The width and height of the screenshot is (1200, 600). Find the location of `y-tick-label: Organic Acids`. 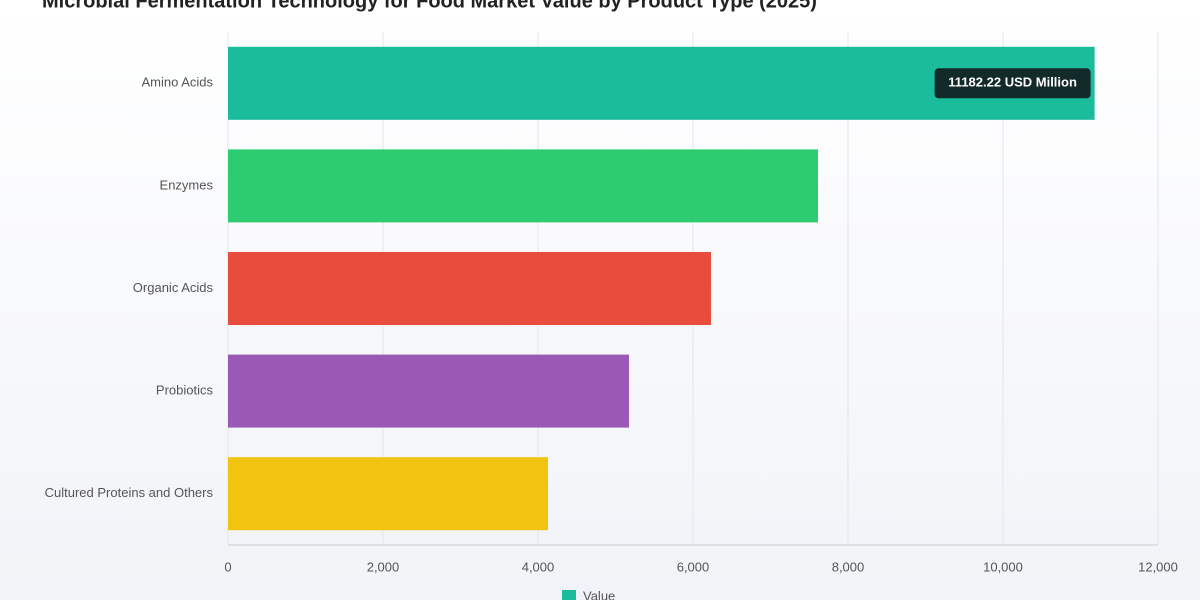

y-tick-label: Organic Acids is located at coordinates (173, 287).